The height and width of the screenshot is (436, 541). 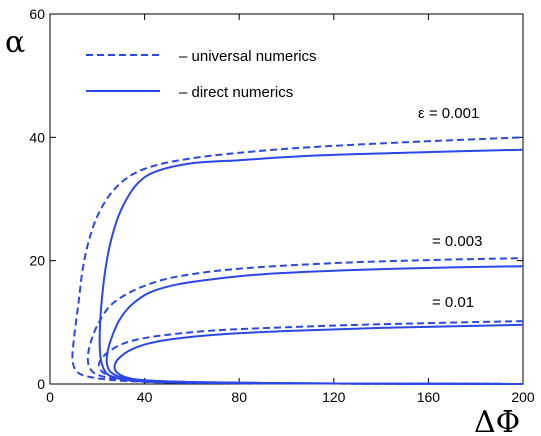 What do you see at coordinates (37, 137) in the screenshot?
I see `y-tick-label: 40` at bounding box center [37, 137].